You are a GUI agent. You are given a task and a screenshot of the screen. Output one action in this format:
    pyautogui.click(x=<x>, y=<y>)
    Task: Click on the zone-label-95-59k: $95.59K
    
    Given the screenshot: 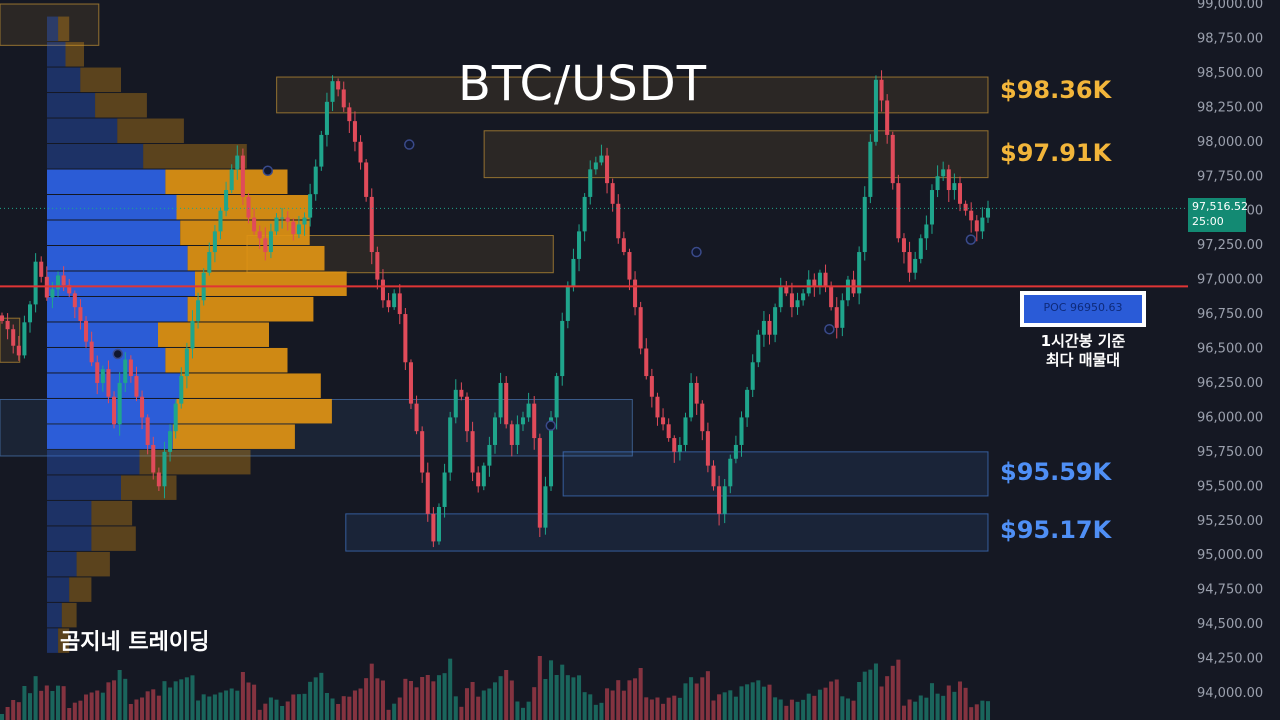 What is the action you would take?
    pyautogui.click(x=1056, y=472)
    